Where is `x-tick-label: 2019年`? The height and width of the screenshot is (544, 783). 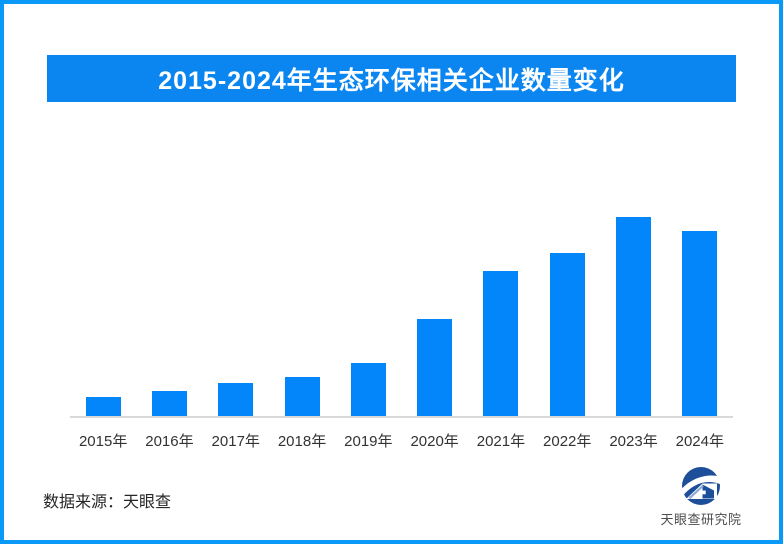 x-tick-label: 2019年 is located at coordinates (368, 441).